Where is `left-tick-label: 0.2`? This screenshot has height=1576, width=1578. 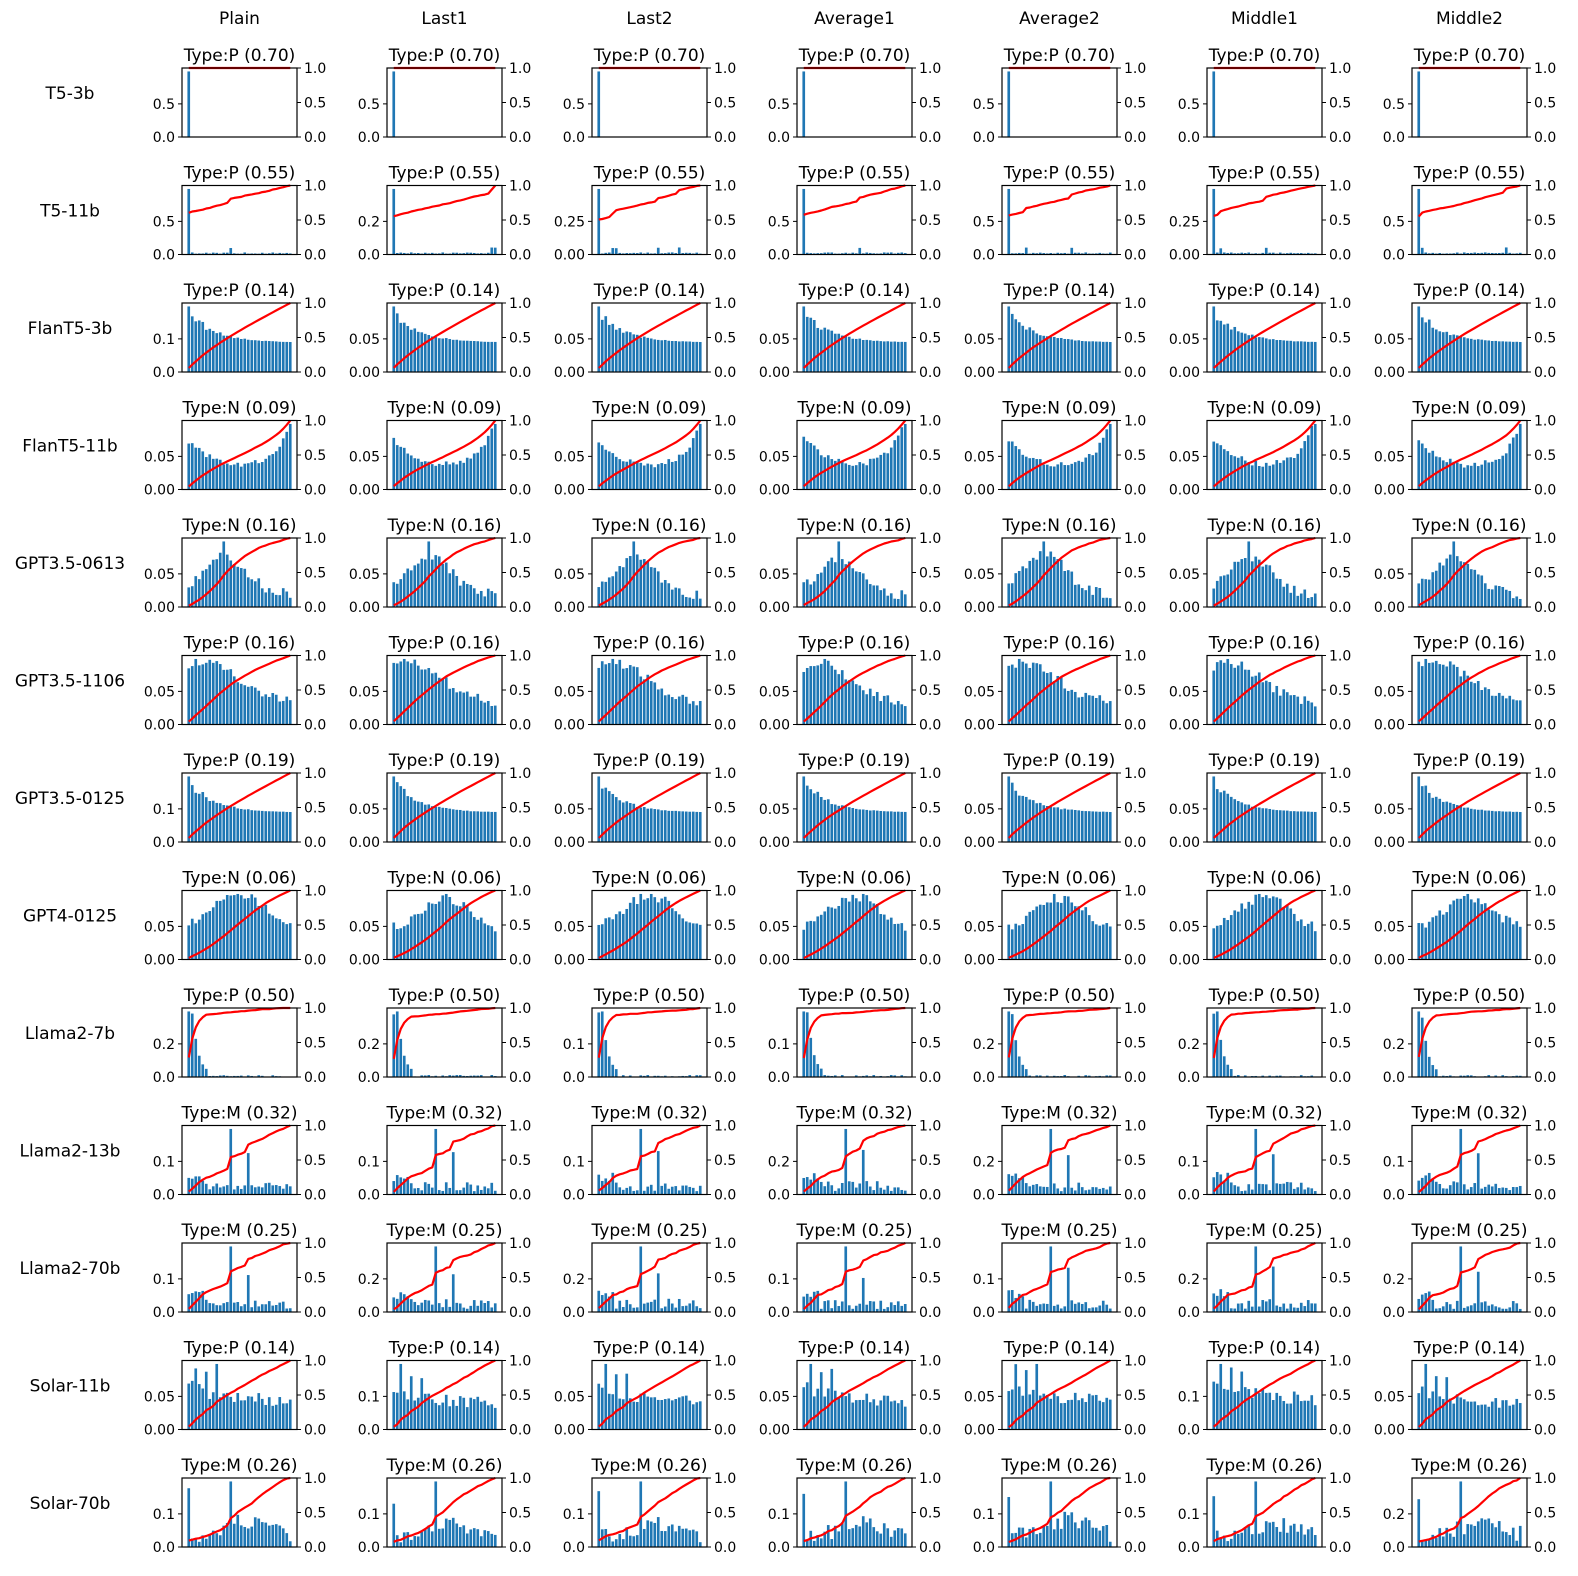 left-tick-label: 0.2 is located at coordinates (779, 1162).